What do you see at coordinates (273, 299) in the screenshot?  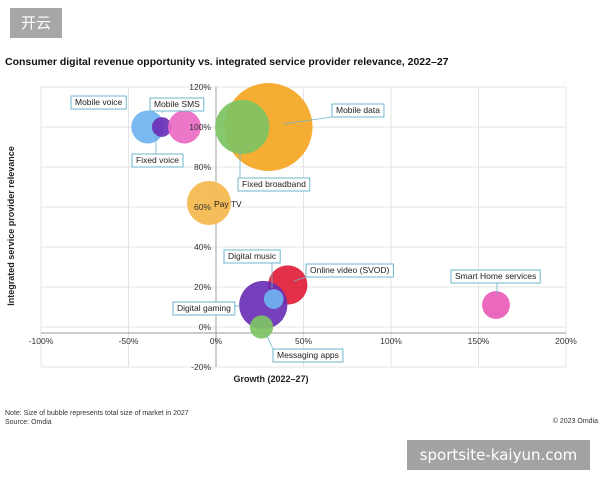 I see `bubble-digital-music` at bounding box center [273, 299].